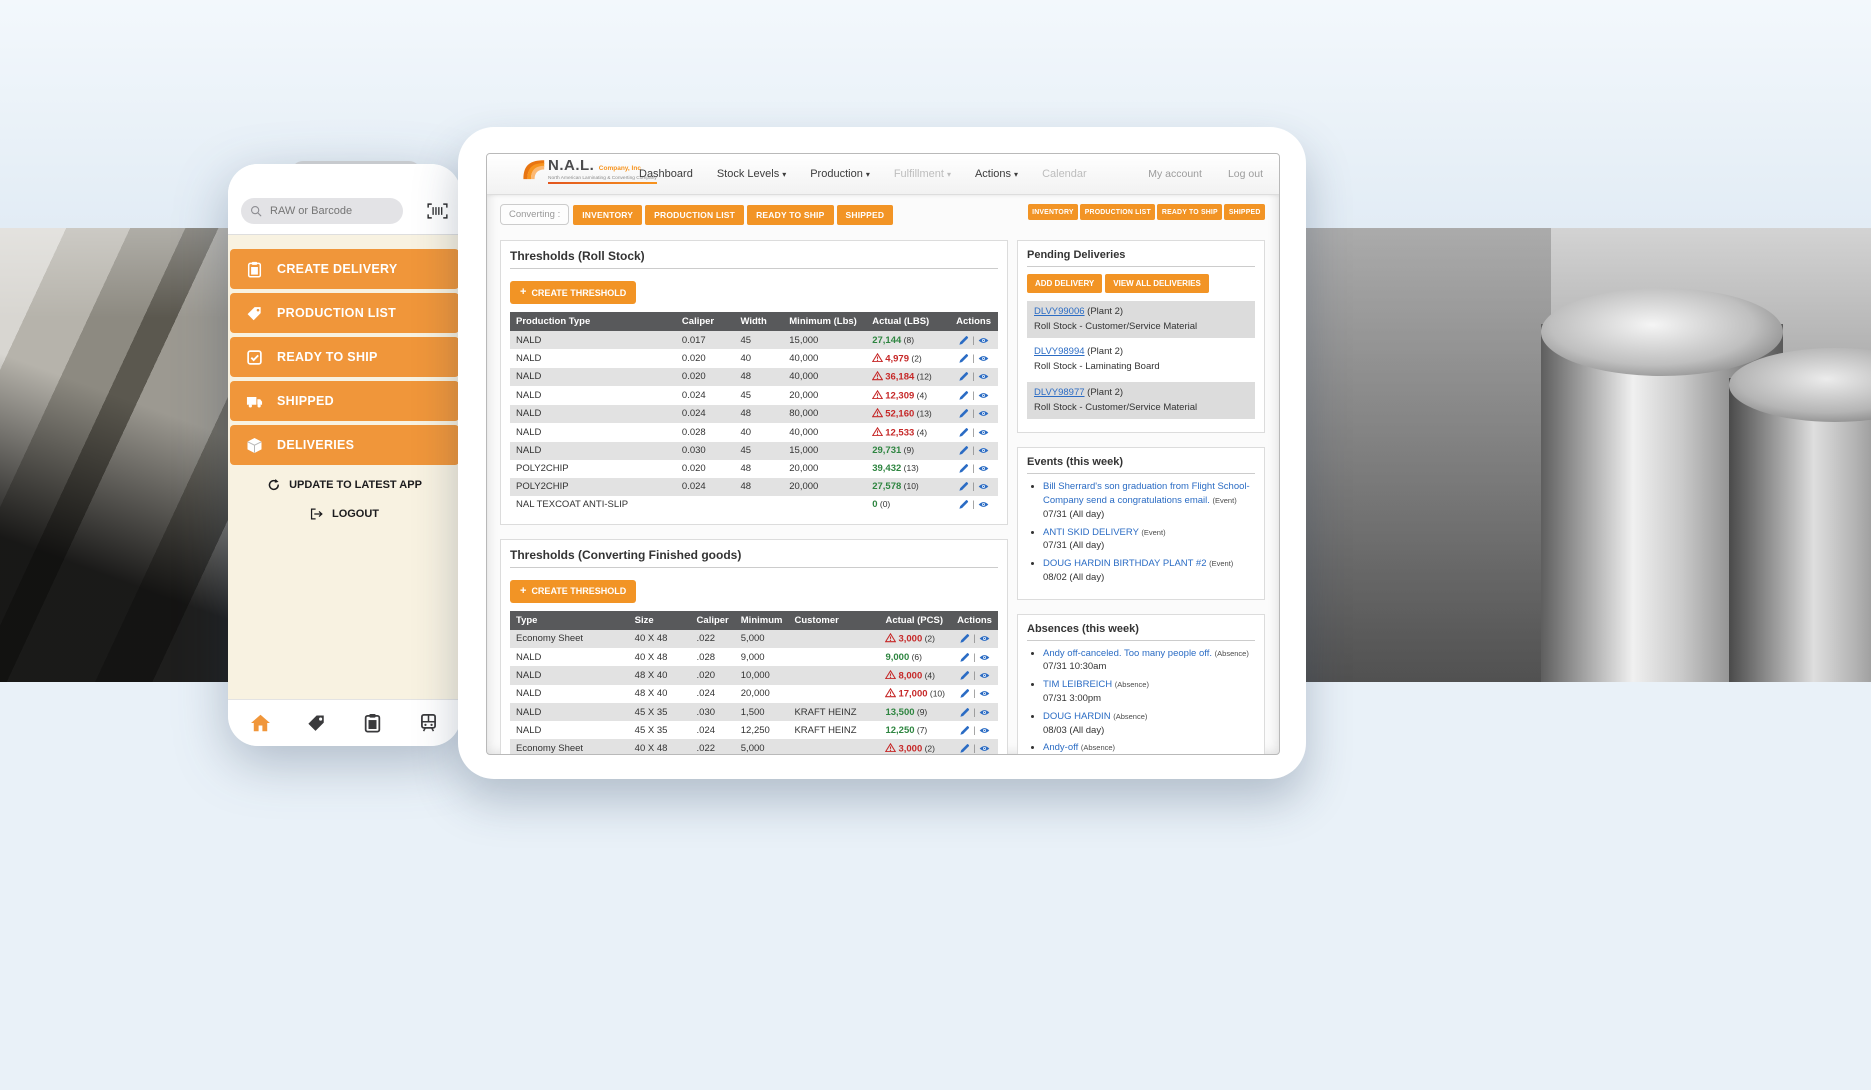 The image size is (1871, 1090). What do you see at coordinates (344, 269) in the screenshot?
I see `menu-create-delivery: CREATE DELIVERY` at bounding box center [344, 269].